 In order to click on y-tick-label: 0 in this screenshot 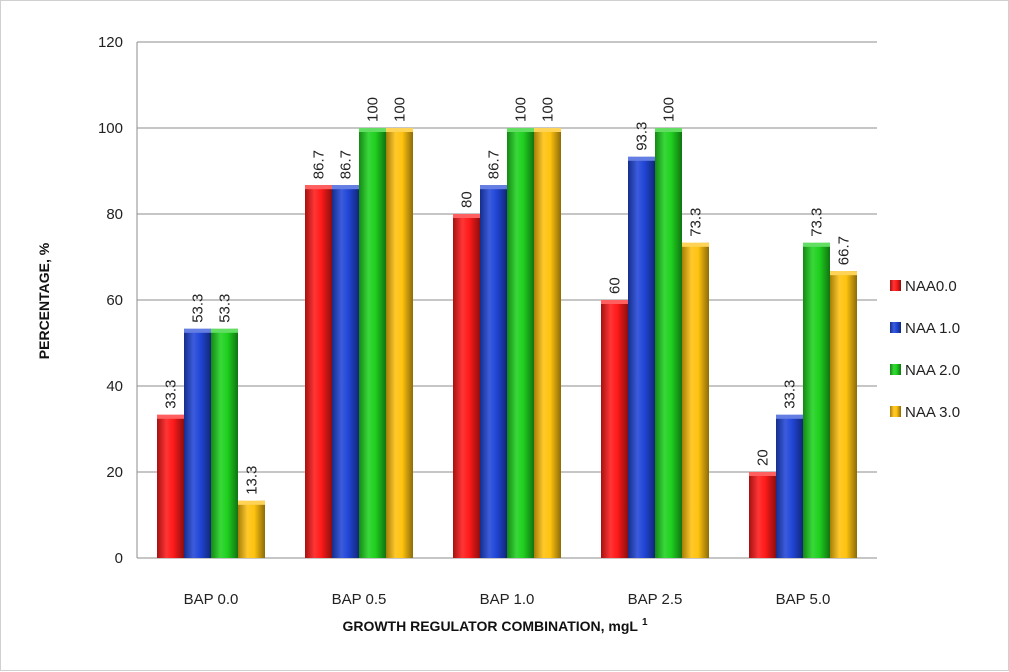, I will do `click(119, 558)`.